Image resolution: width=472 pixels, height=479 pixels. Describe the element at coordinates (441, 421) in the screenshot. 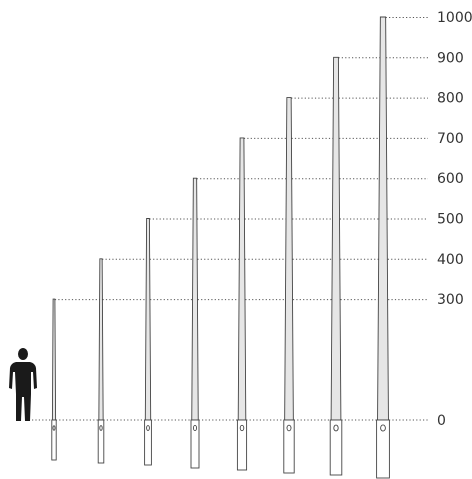

I see `scale-label: 0` at that location.